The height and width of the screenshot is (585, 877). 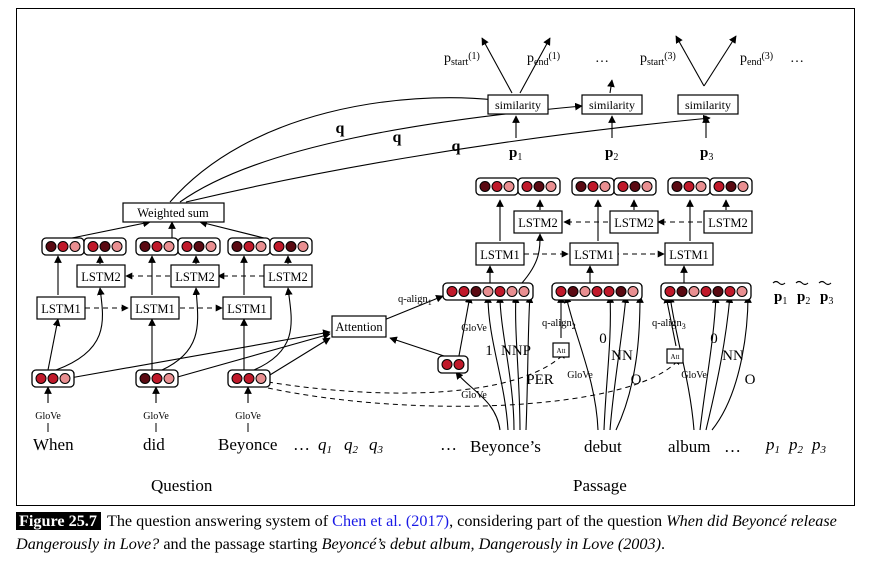 I want to click on p-lstm2-label-3: LSTM2, so click(x=728, y=223).